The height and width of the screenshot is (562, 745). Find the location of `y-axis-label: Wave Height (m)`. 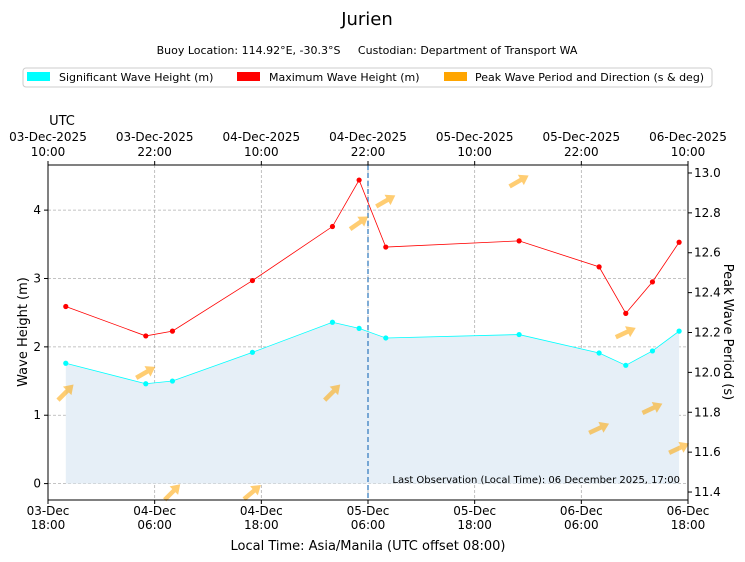

y-axis-label: Wave Height (m) is located at coordinates (23, 332).